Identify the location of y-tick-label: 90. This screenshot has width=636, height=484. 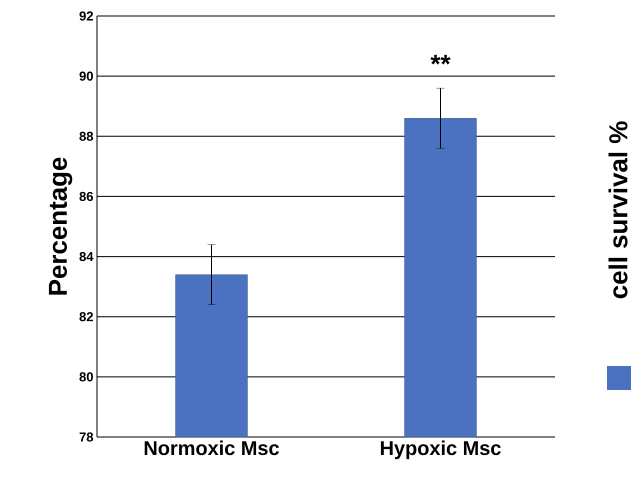
(86, 76).